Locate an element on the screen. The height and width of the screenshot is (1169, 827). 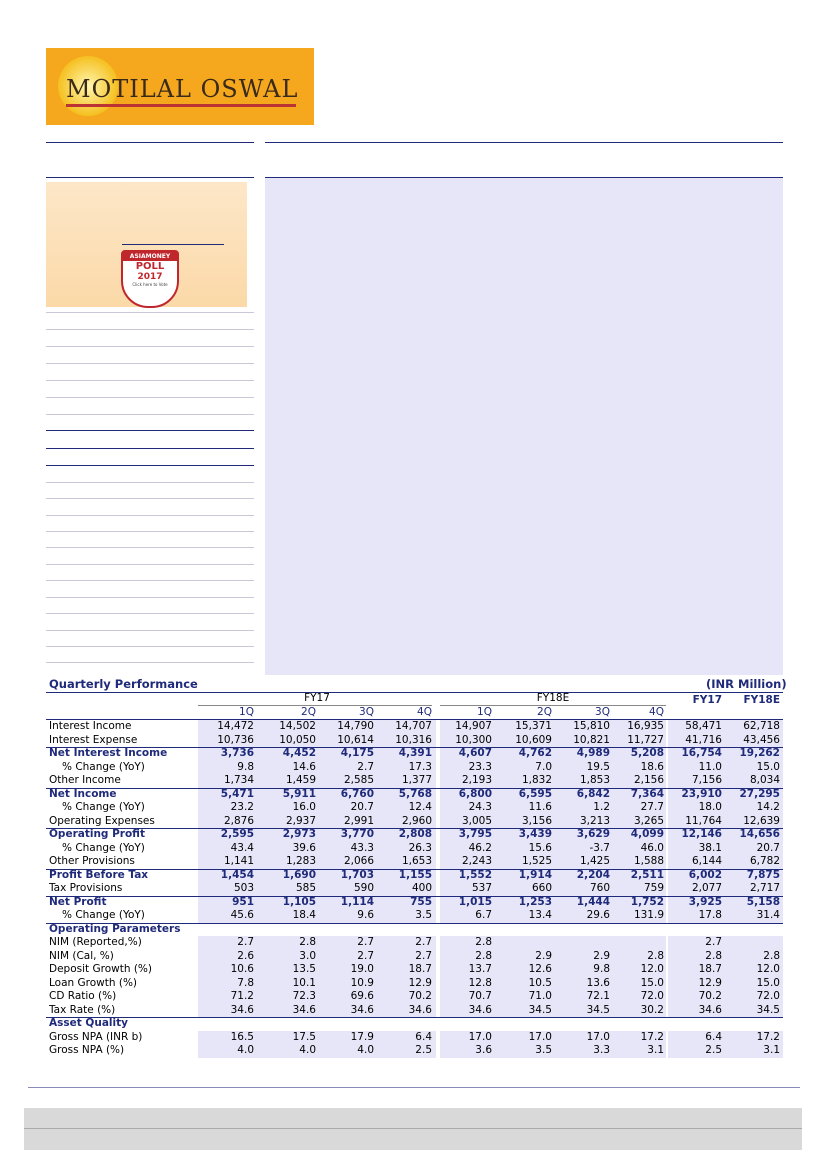
cell: 10.6 is located at coordinates (242, 969).